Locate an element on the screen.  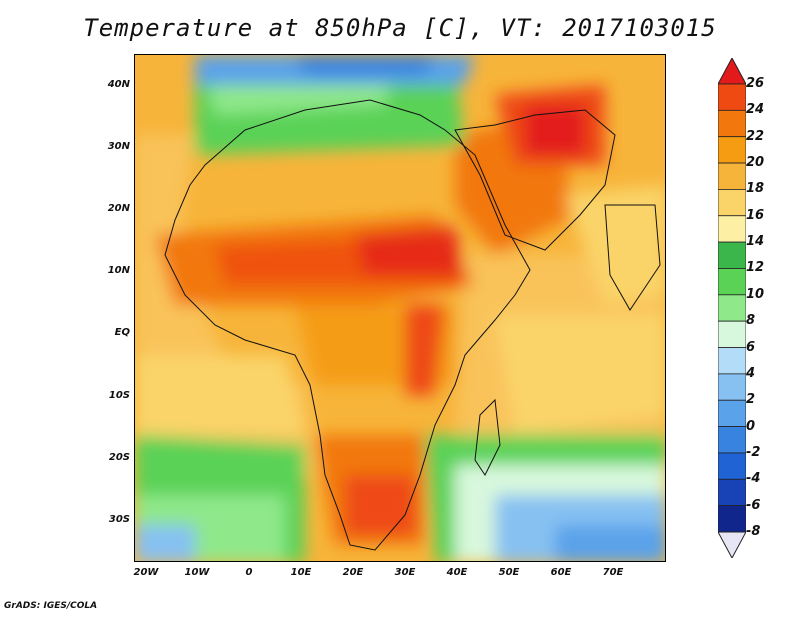
lat-label-30s: 30S is located at coordinates (119, 519).